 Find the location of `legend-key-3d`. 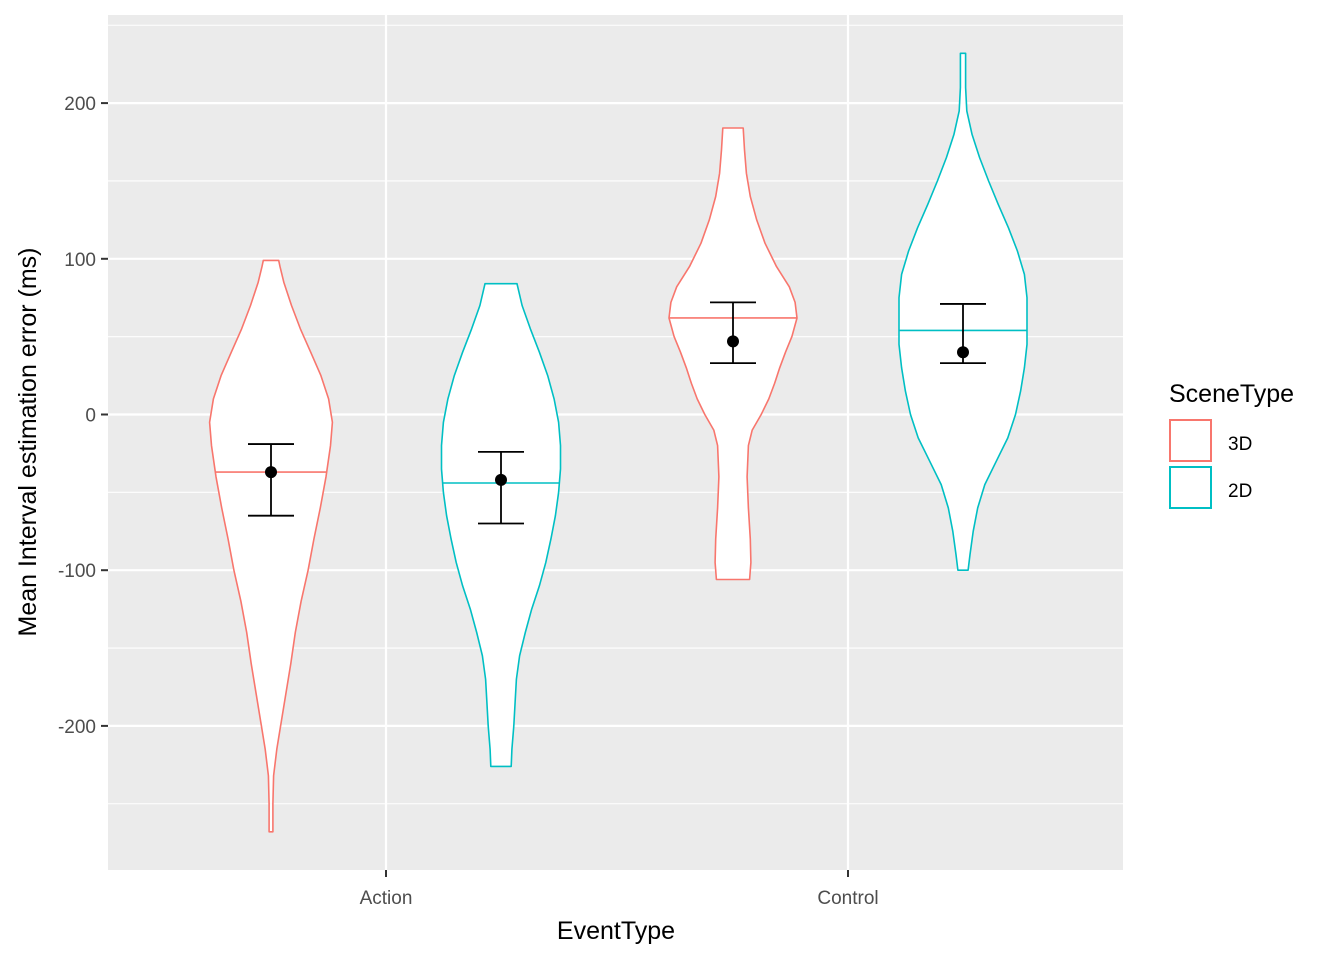

legend-key-3d is located at coordinates (1190, 440).